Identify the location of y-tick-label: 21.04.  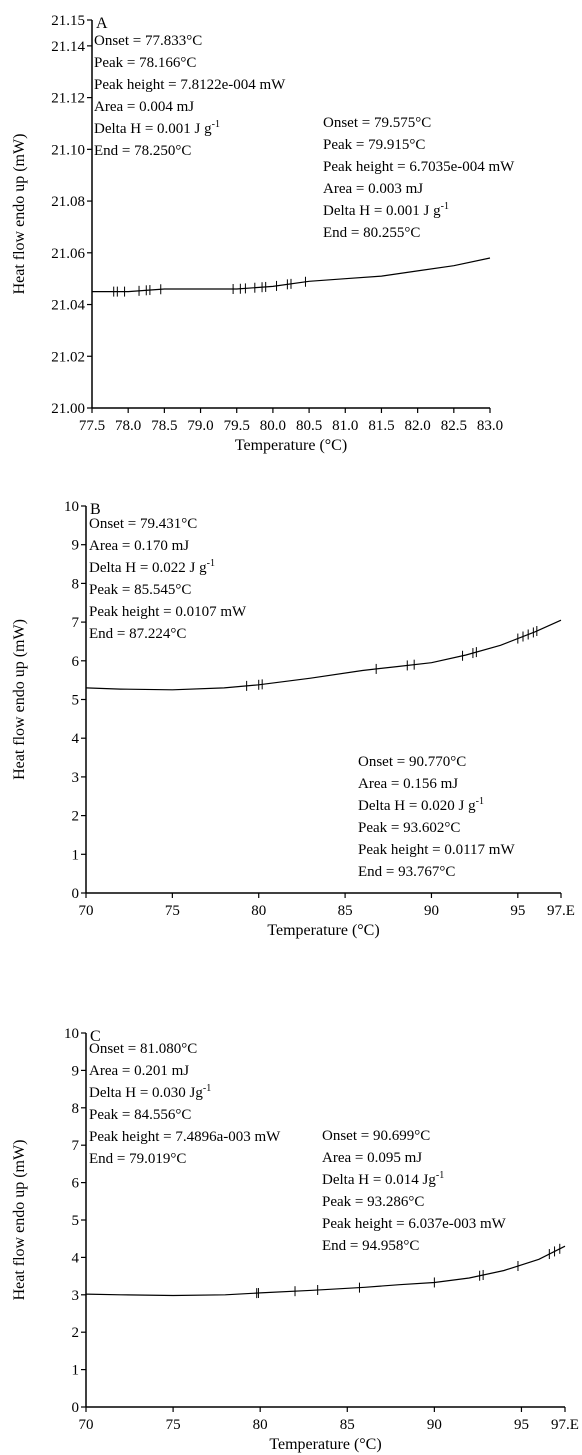
(68, 306).